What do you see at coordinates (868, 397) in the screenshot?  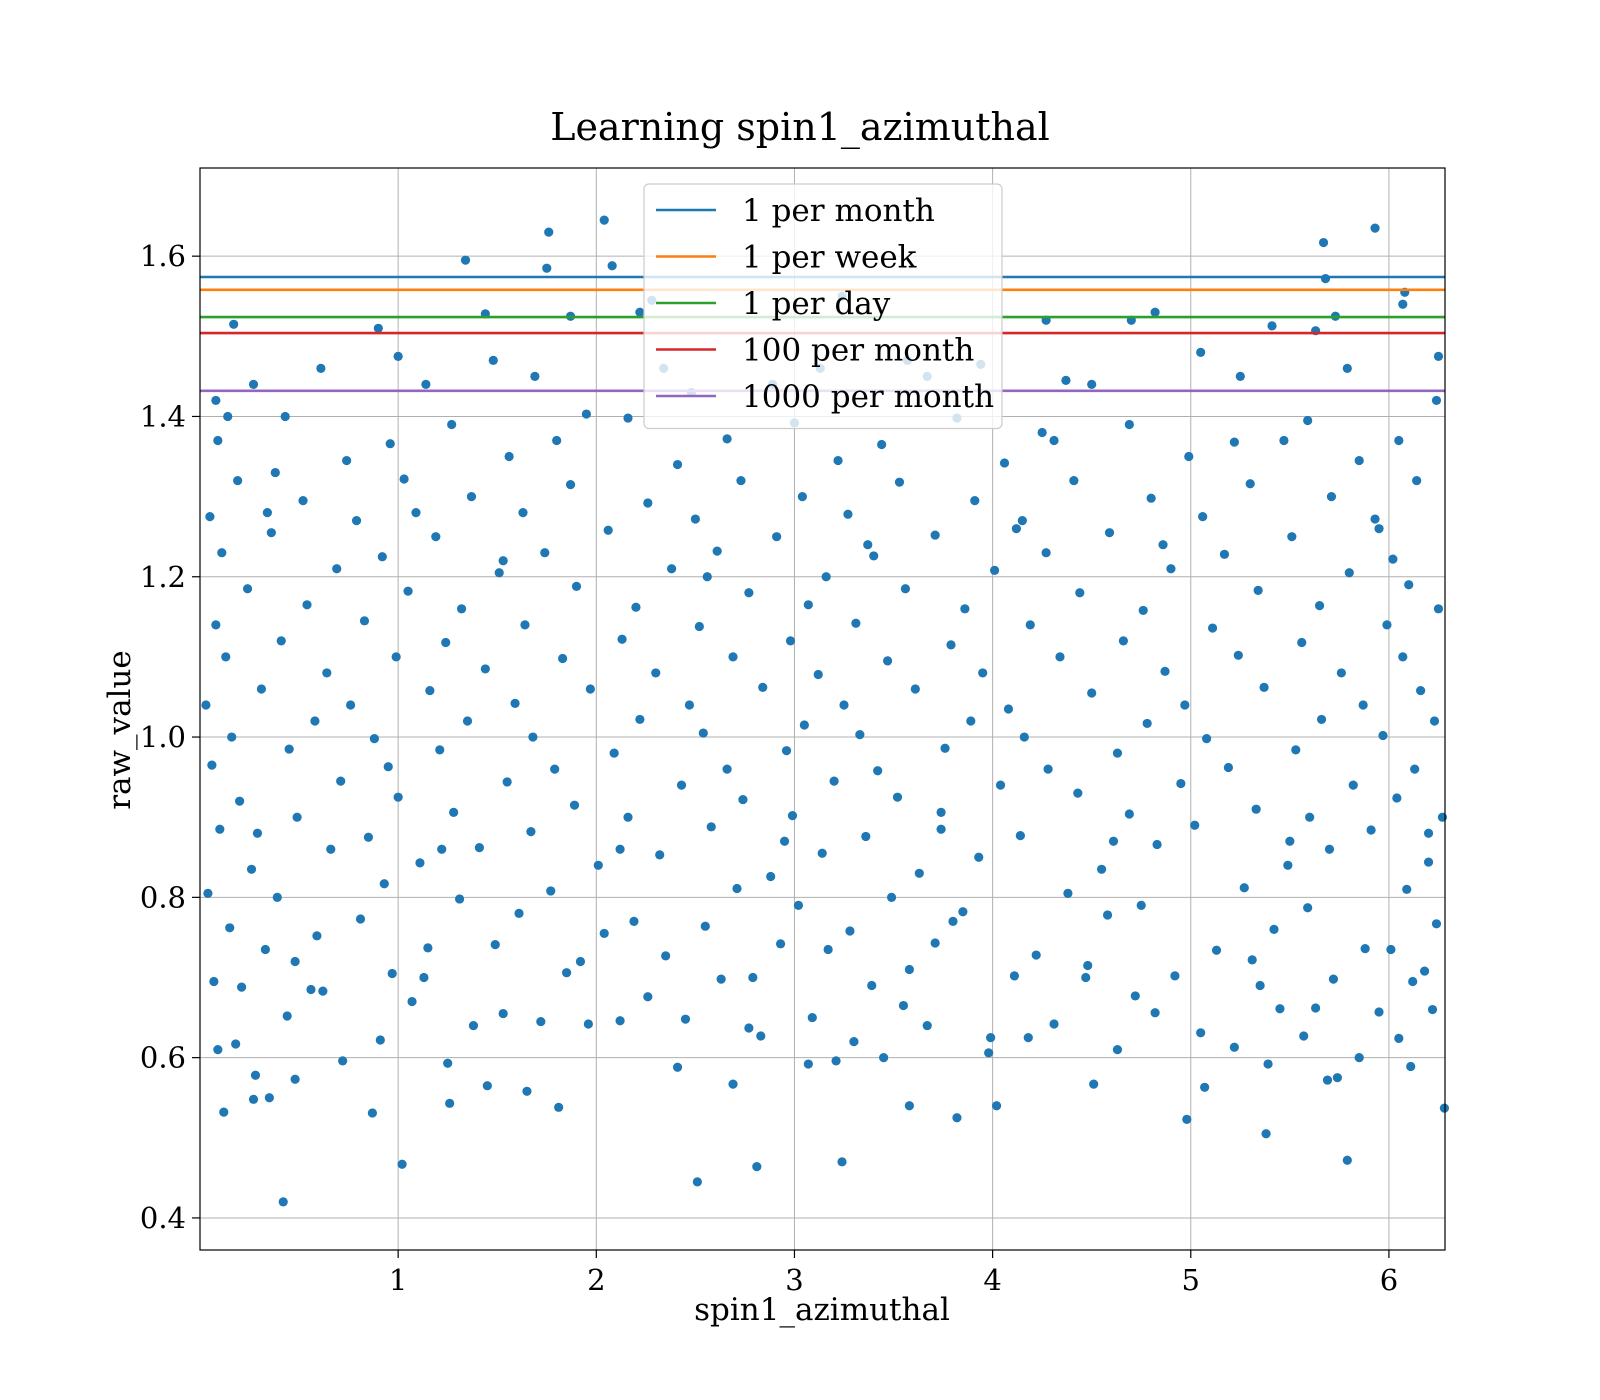 I see `legend-label: 1000 per month` at bounding box center [868, 397].